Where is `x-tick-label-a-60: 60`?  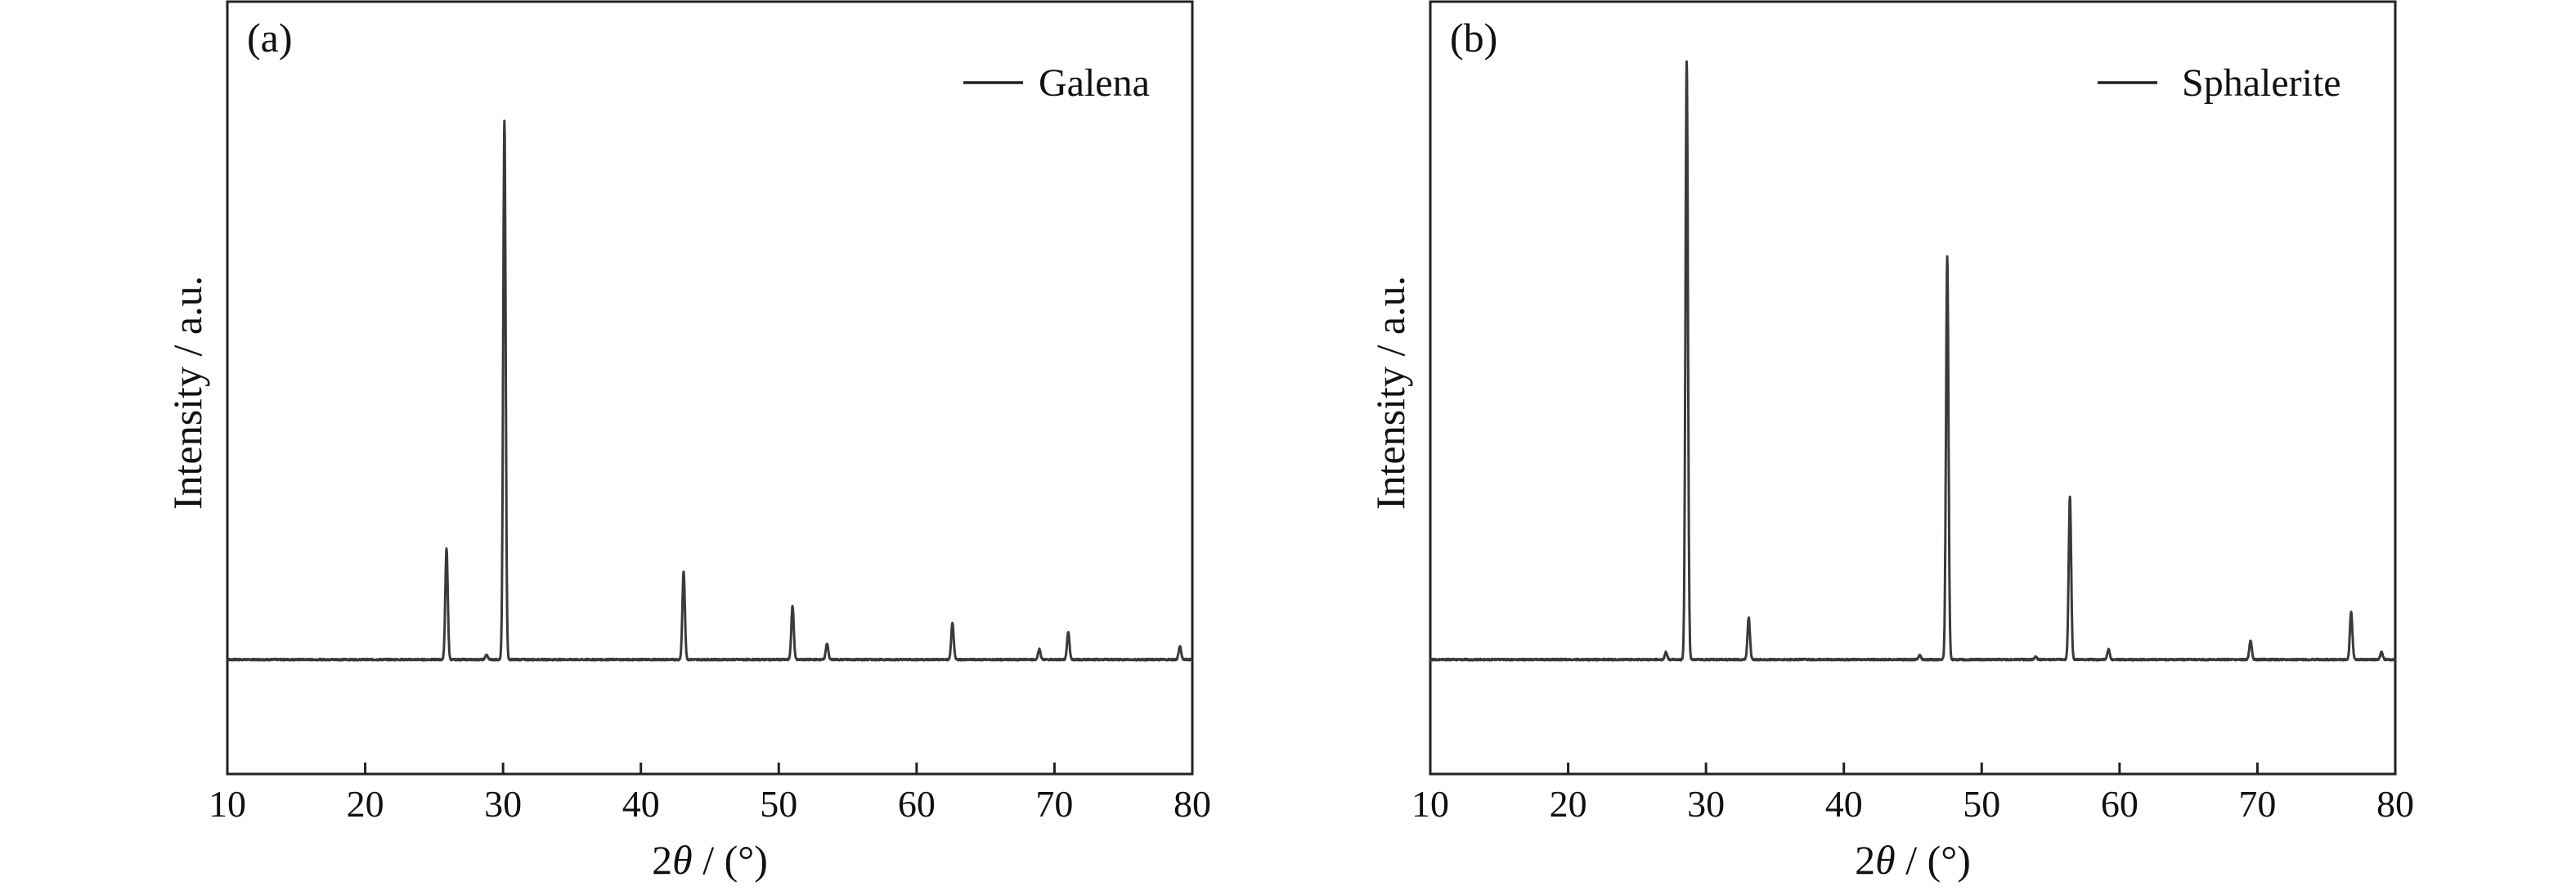 x-tick-label-a-60: 60 is located at coordinates (917, 804).